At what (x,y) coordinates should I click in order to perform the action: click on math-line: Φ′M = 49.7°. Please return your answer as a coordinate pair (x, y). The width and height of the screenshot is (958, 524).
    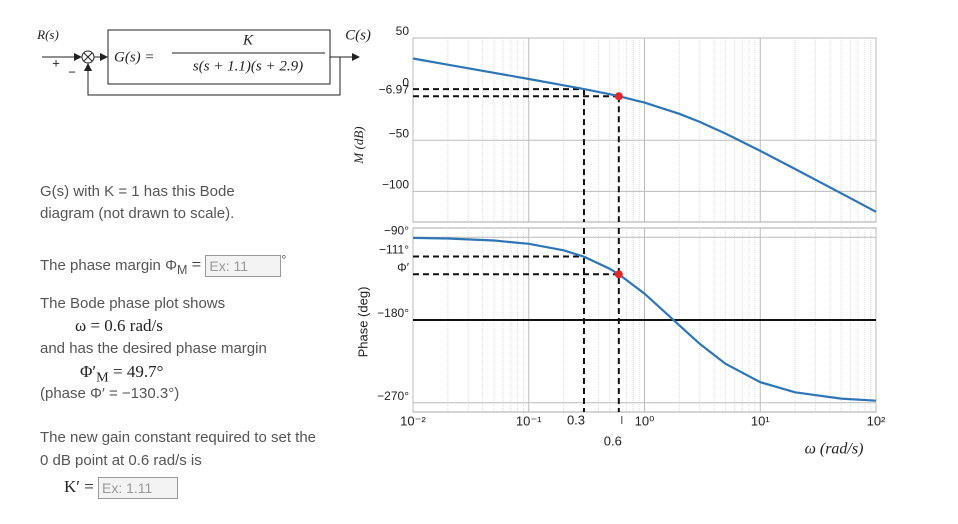
    Looking at the image, I should click on (121, 374).